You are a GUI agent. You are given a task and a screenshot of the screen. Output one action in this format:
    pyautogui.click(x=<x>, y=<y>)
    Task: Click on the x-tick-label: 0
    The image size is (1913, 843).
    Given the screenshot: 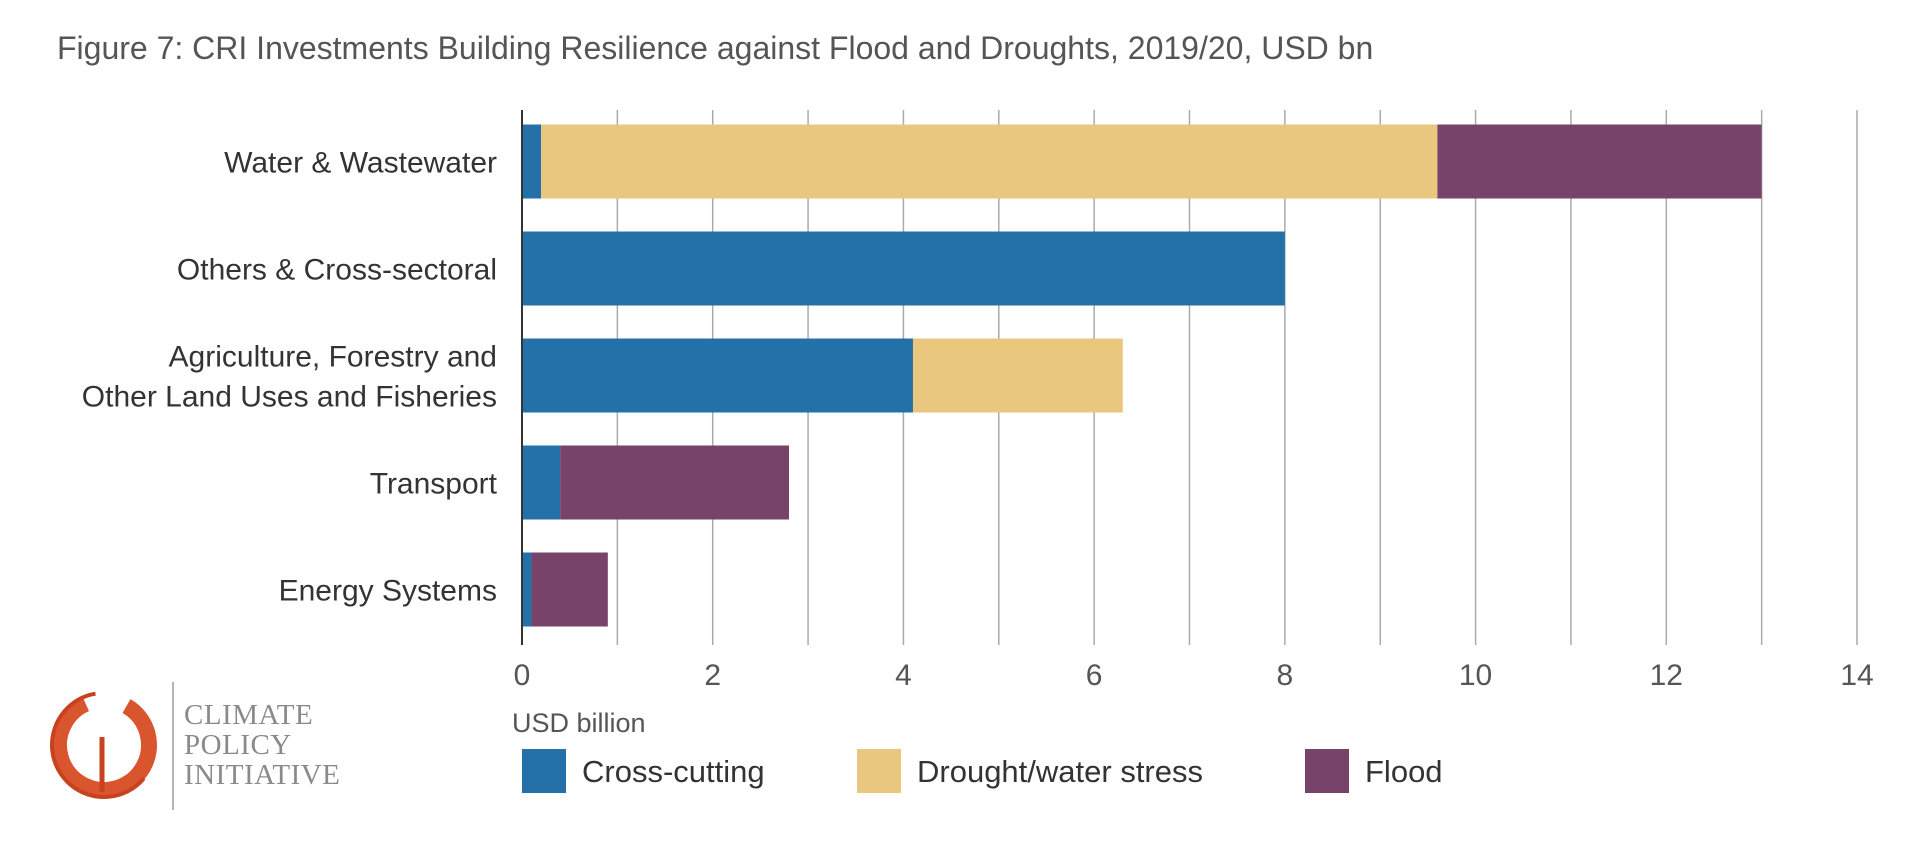 What is the action you would take?
    pyautogui.click(x=522, y=675)
    